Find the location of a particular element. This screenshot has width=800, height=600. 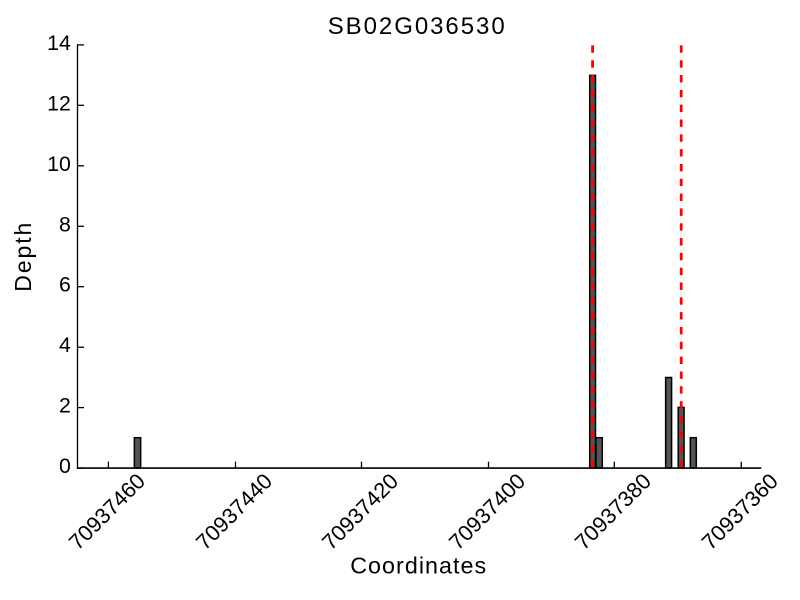

svg-text: 14 is located at coordinates (59, 43).